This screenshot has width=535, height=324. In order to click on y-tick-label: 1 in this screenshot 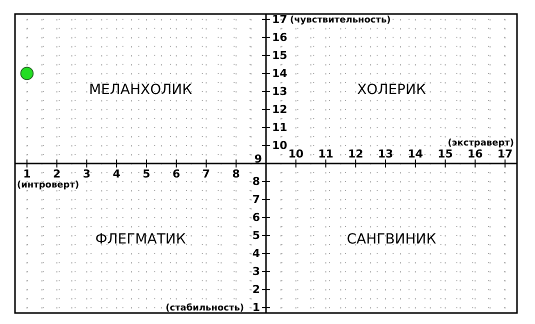, I will do `click(256, 307)`.